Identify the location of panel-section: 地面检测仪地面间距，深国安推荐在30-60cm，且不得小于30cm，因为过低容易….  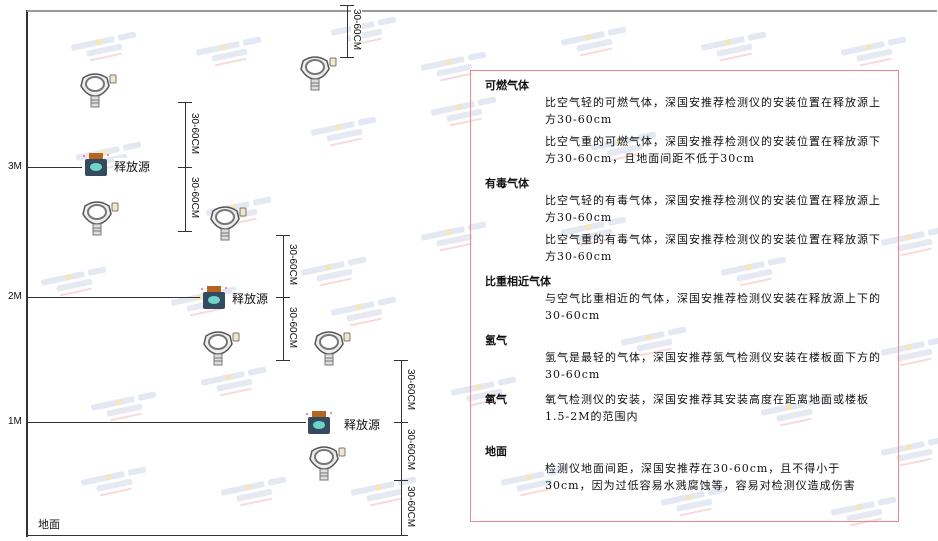
(686, 471).